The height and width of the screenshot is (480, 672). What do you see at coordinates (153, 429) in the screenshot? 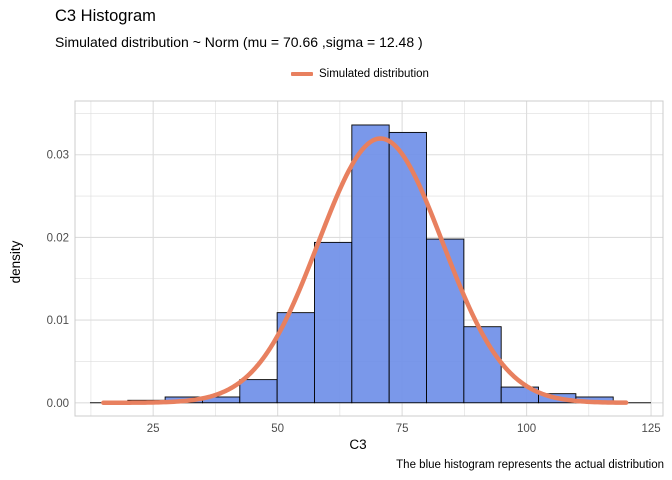
I see `x-tick-label: 25` at bounding box center [153, 429].